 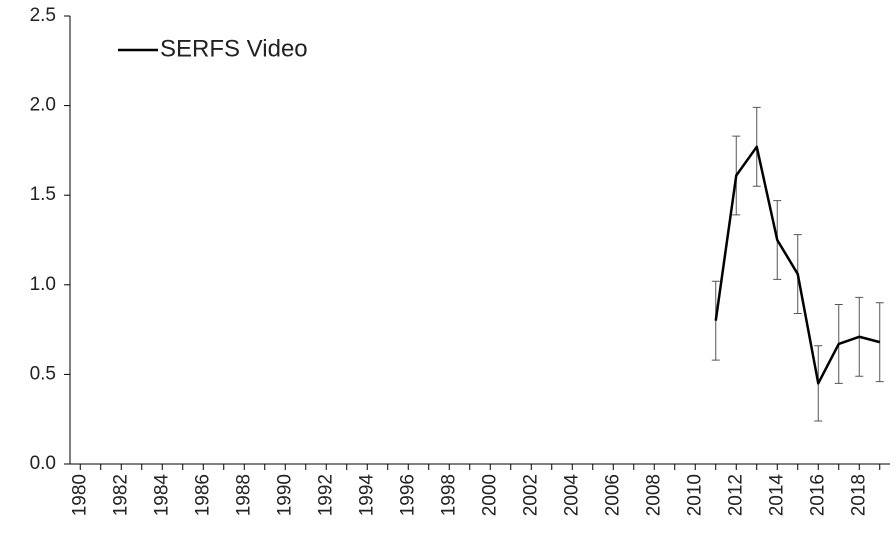 I want to click on y-tick-label: 2.5, so click(x=43, y=15).